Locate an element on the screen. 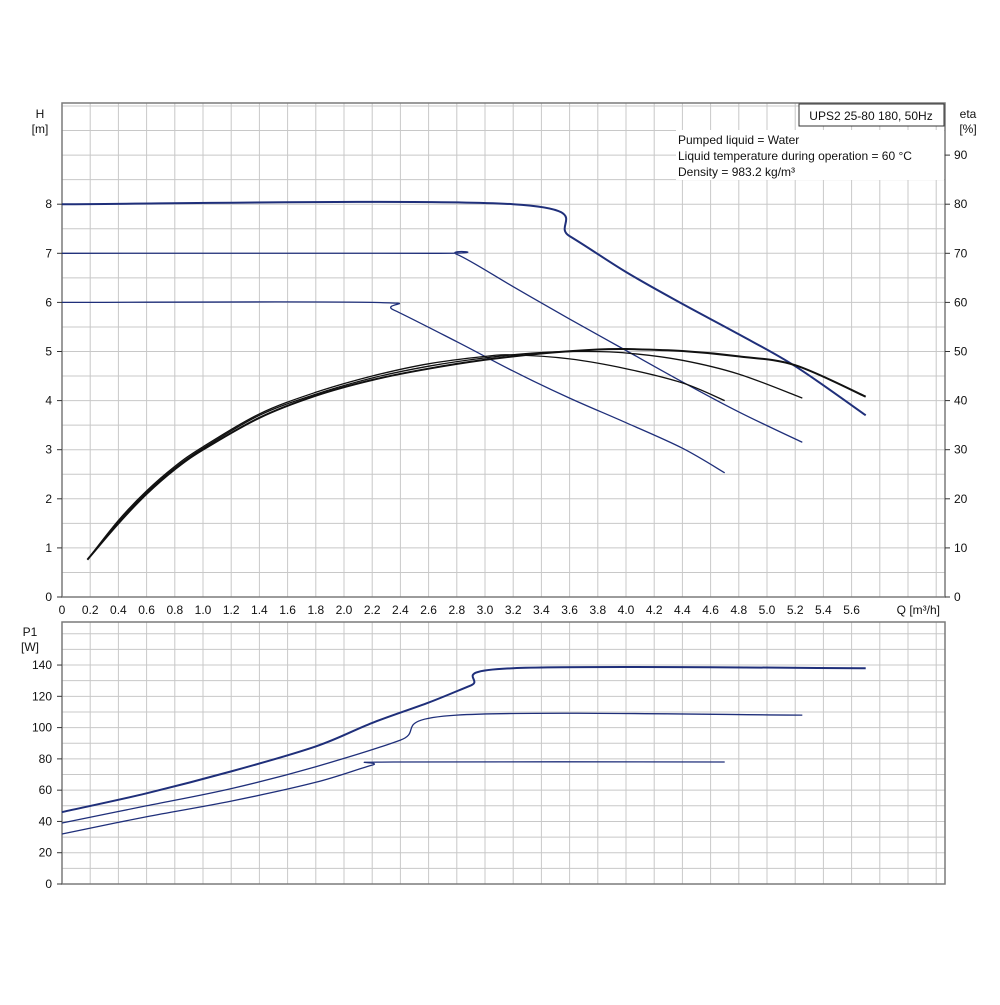 The width and height of the screenshot is (1000, 1005). y-tick-label: 3 is located at coordinates (48, 450).